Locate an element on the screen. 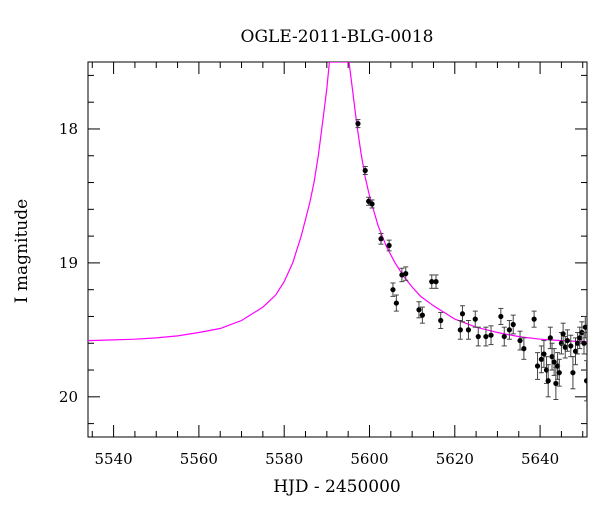  x-tick-label: 5560 is located at coordinates (199, 459).